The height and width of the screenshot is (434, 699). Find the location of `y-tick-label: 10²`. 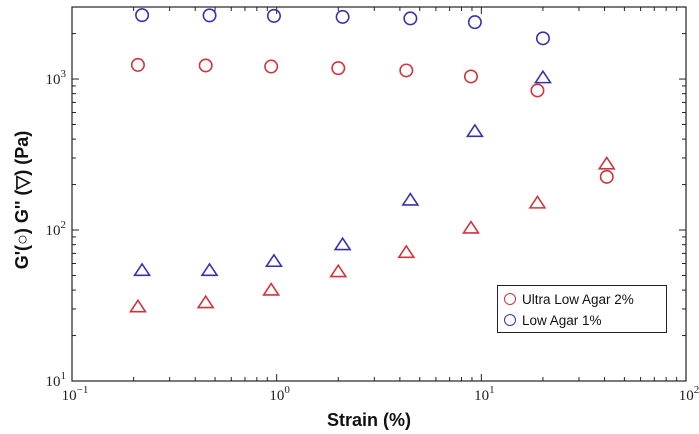

y-tick-label: 10² is located at coordinates (56, 229).